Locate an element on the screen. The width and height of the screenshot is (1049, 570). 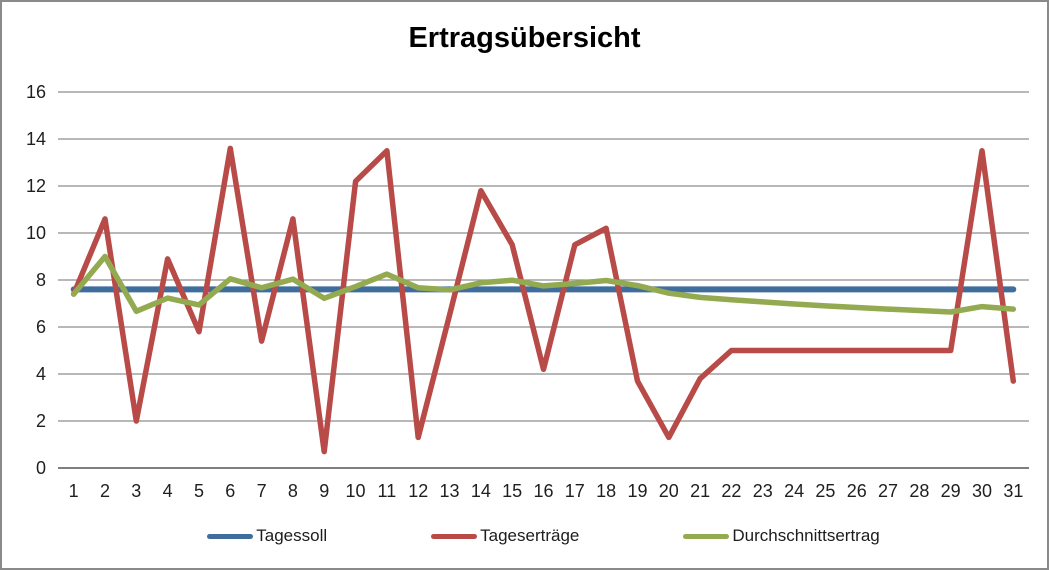
y-axis-tick-label: 12 is located at coordinates (36, 186).